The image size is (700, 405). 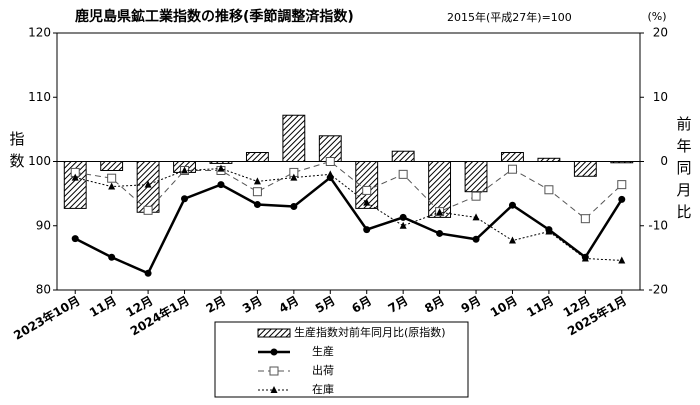 I want to click on y2-tick-label: 20, so click(x=660, y=33).